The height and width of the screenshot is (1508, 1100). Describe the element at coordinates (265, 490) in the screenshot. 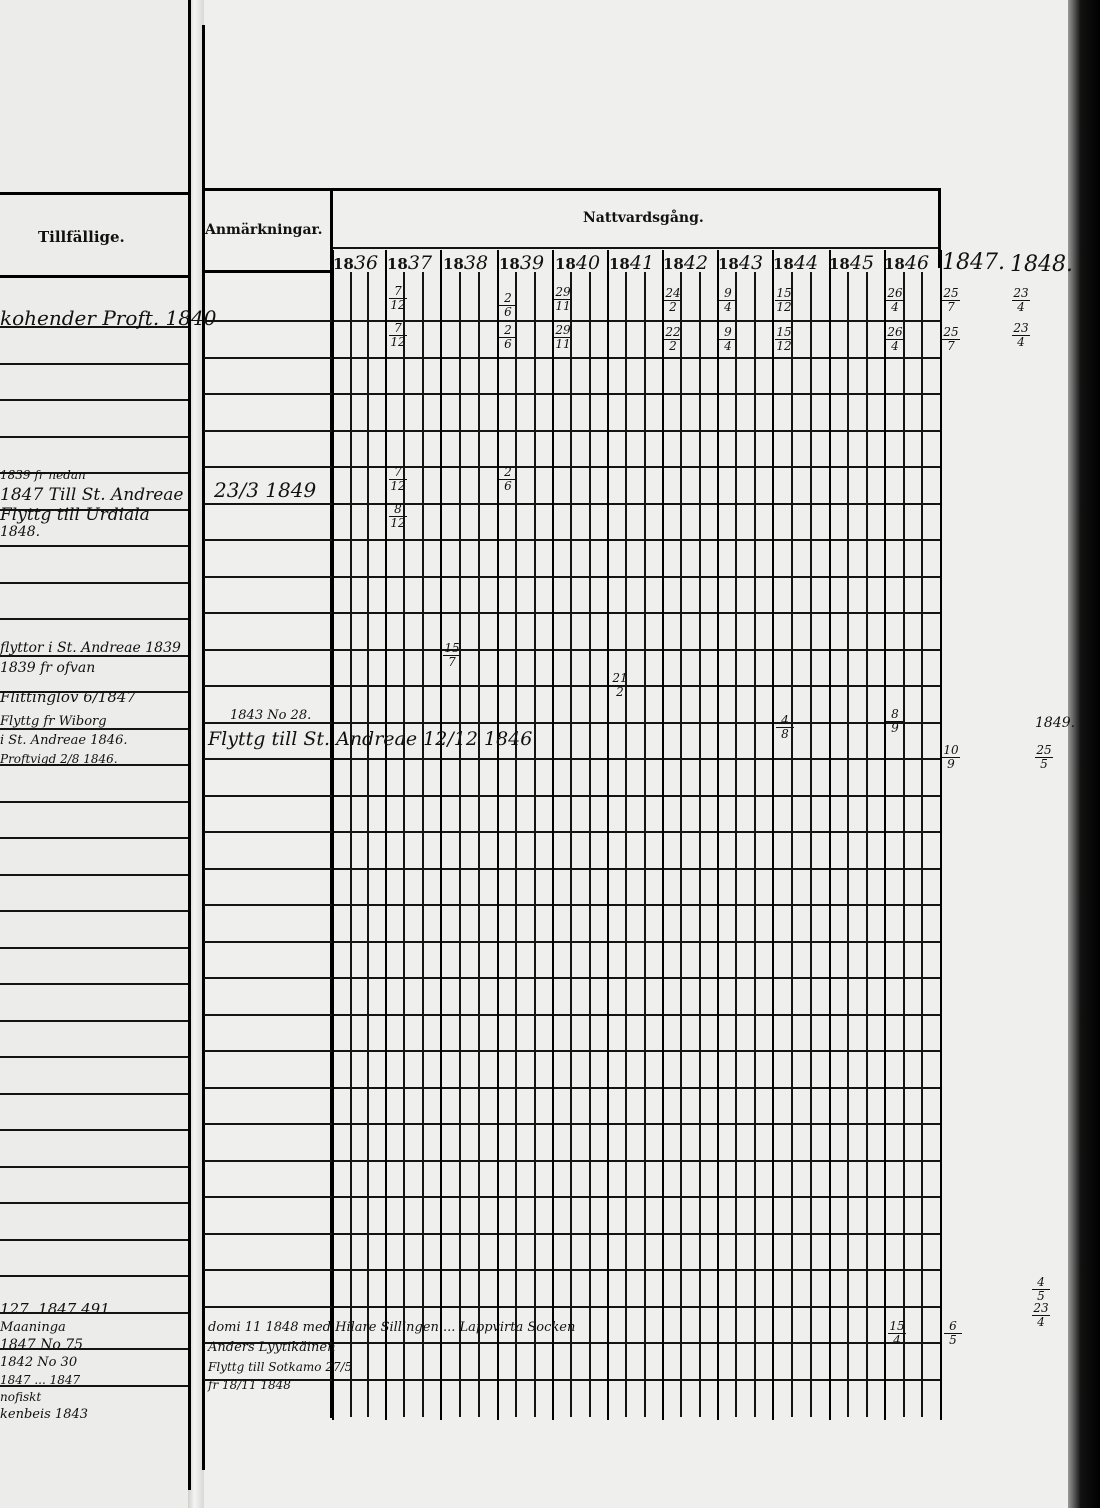

I see `remark-note: 23/3 1849` at that location.